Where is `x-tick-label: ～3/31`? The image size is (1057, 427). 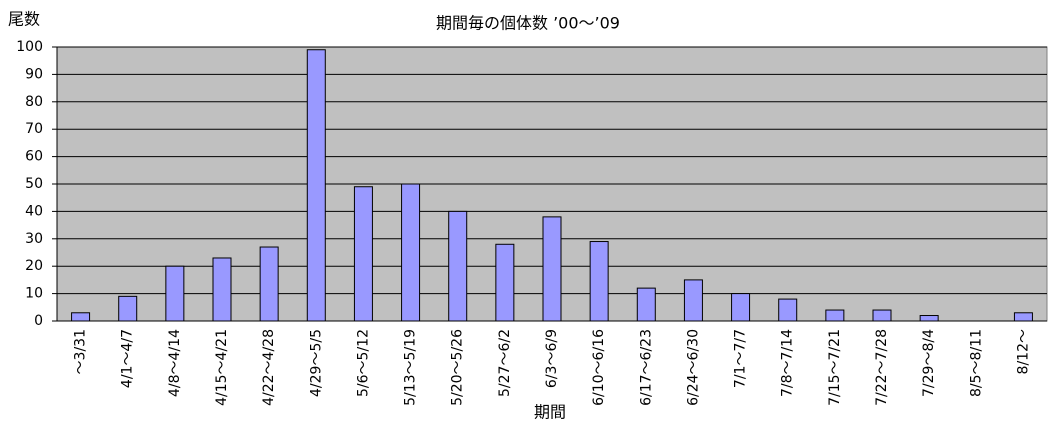
x-tick-label: ～3/31 is located at coordinates (81, 351).